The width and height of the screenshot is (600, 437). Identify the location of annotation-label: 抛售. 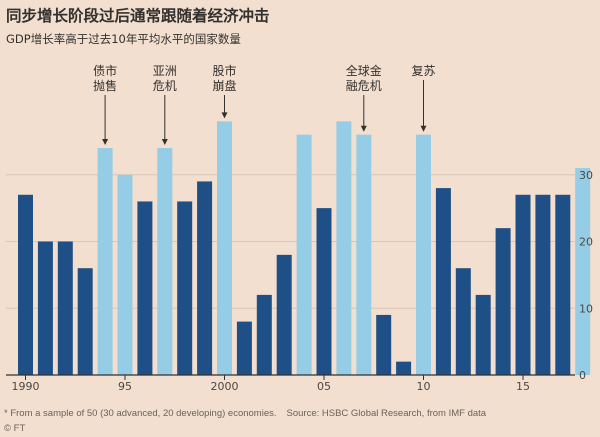
(105, 85).